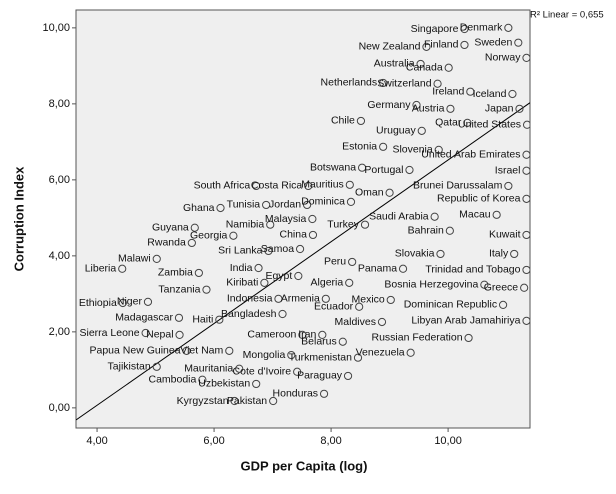 This screenshot has width=616, height=494. What do you see at coordinates (479, 199) in the screenshot?
I see `point-label: Republic of Korea` at bounding box center [479, 199].